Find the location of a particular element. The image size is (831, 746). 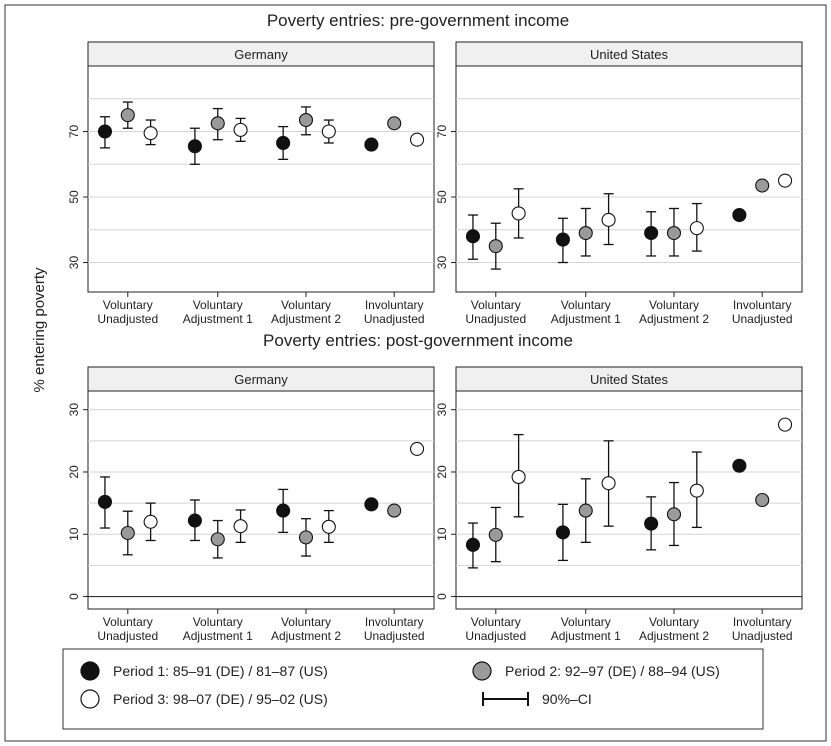

legend-label-period-2: Period 2: 92–97 (DE) / 88–94 (US) is located at coordinates (612, 671).